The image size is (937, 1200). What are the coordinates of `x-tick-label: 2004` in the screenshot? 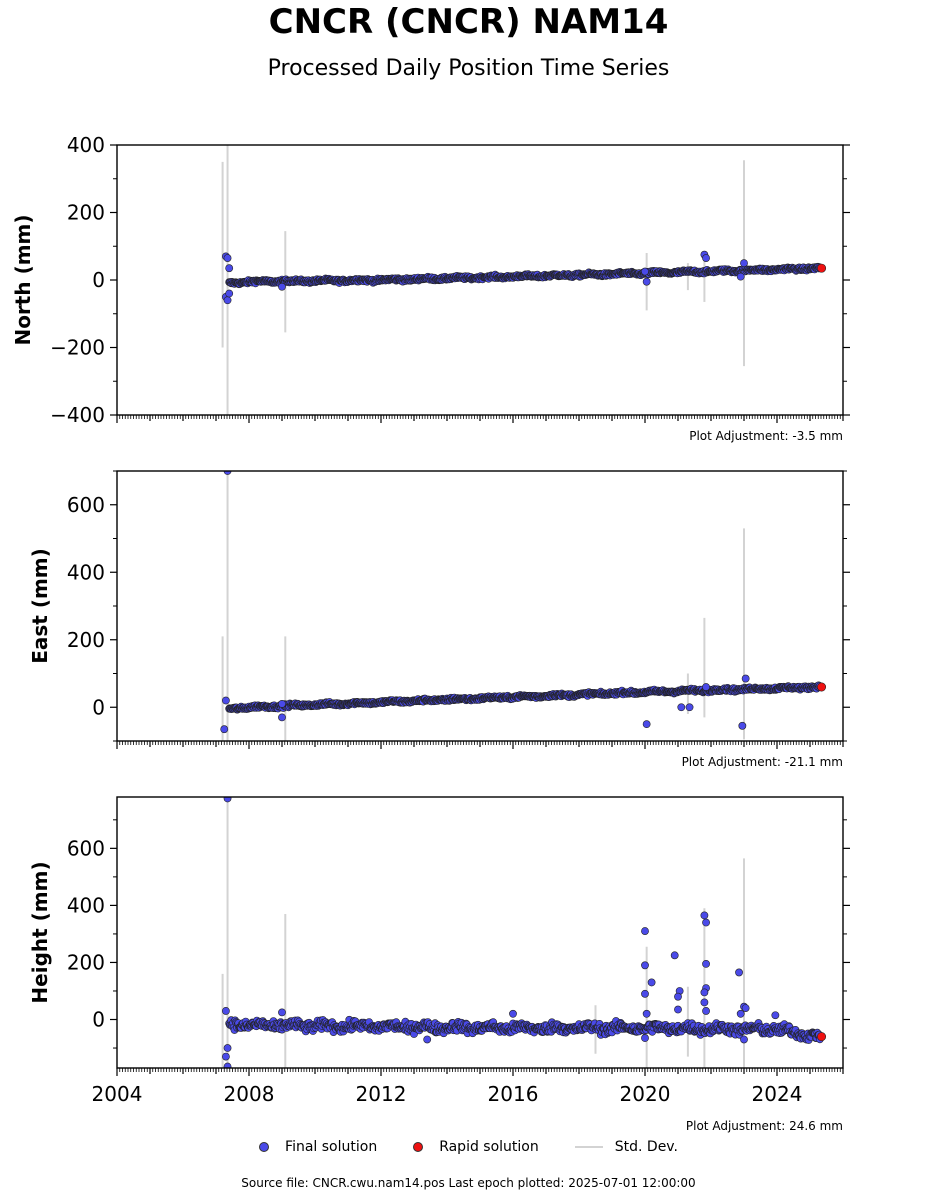 It's located at (117, 1094).